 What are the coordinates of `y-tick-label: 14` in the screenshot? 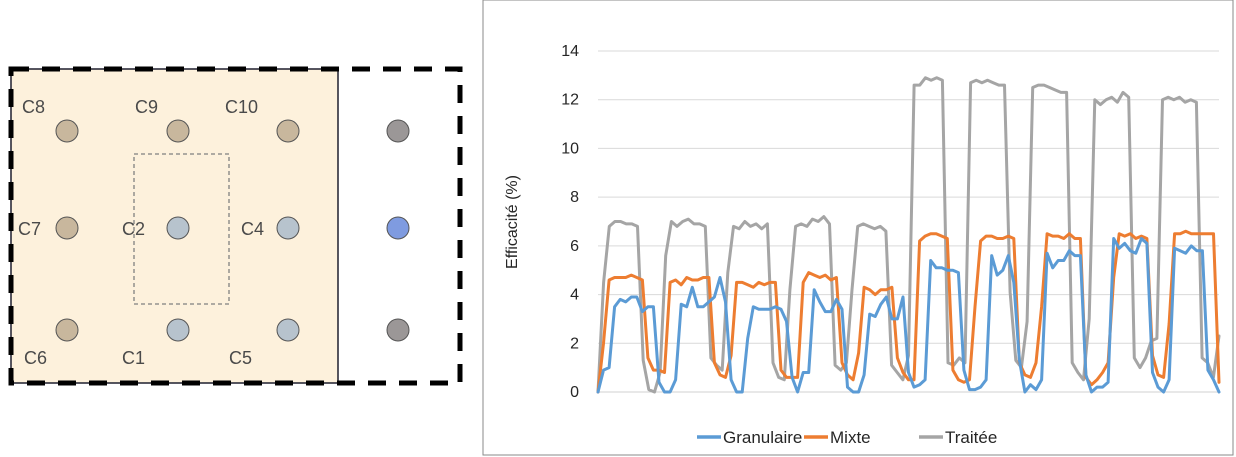 It's located at (570, 51).